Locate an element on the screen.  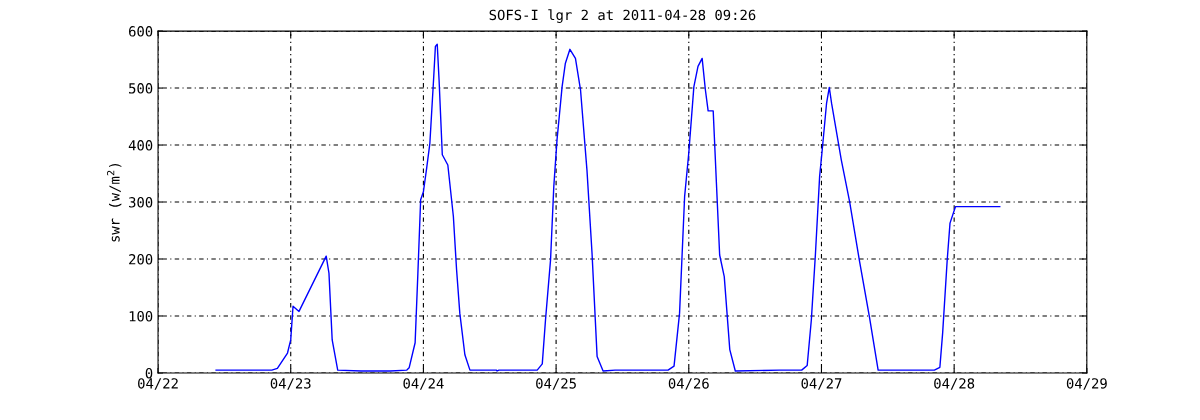
x-tick-label: 04/29 is located at coordinates (1086, 384).